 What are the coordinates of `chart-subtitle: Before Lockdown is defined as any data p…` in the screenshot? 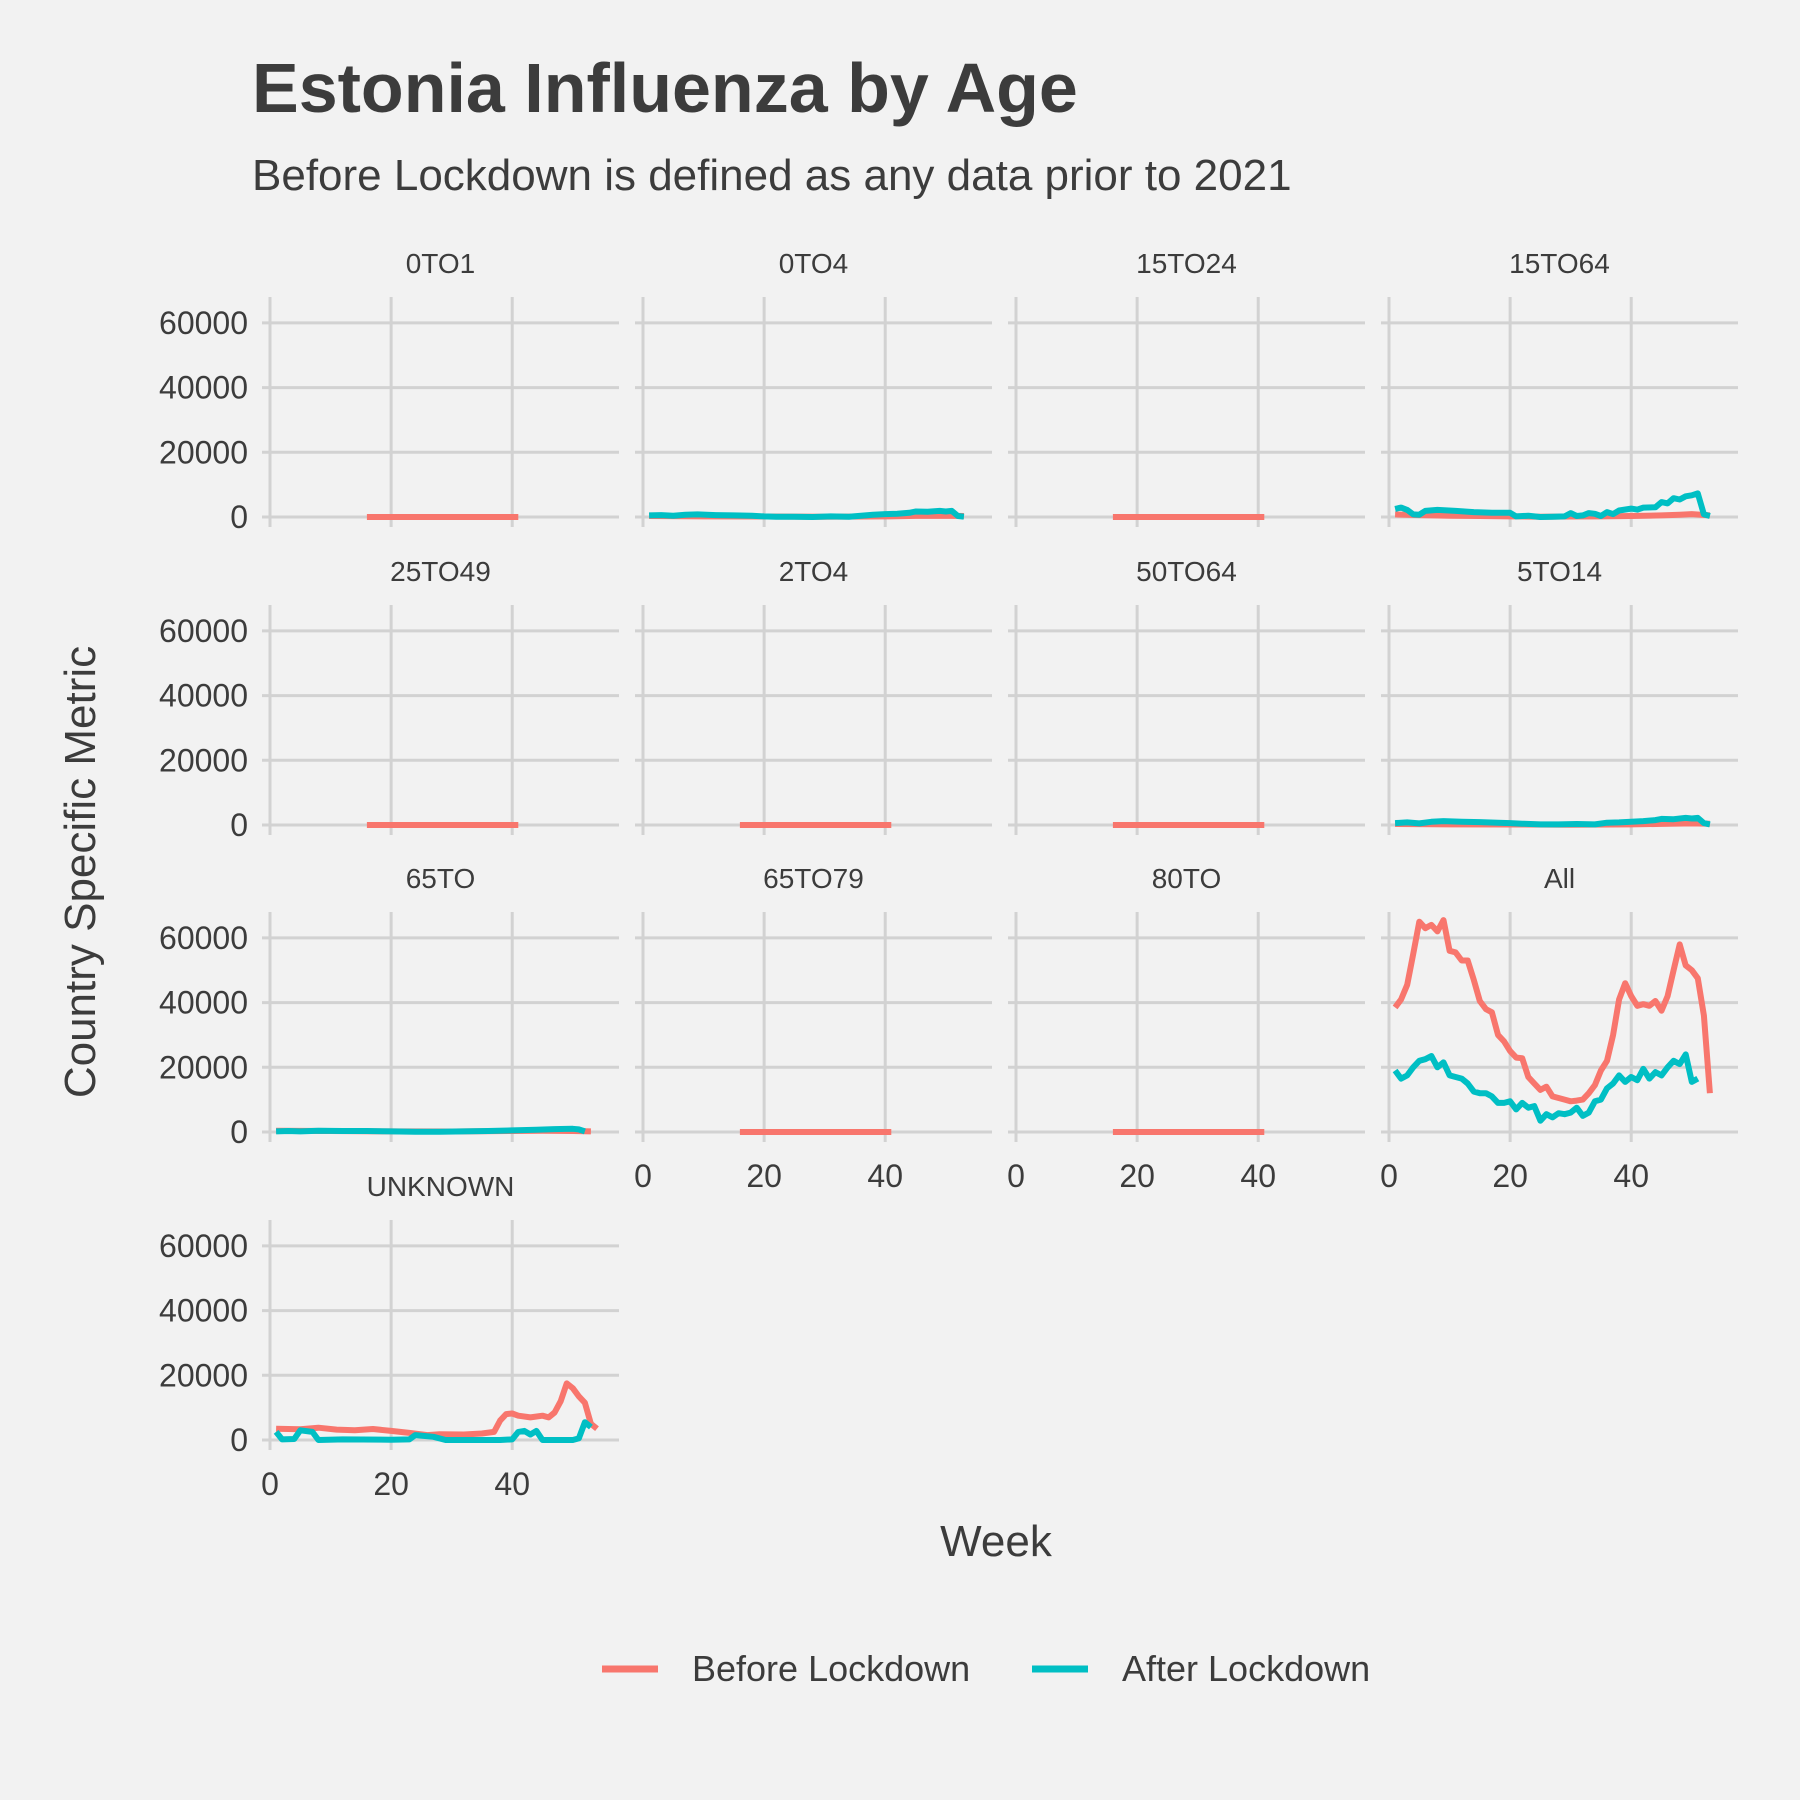 It's located at (772, 175).